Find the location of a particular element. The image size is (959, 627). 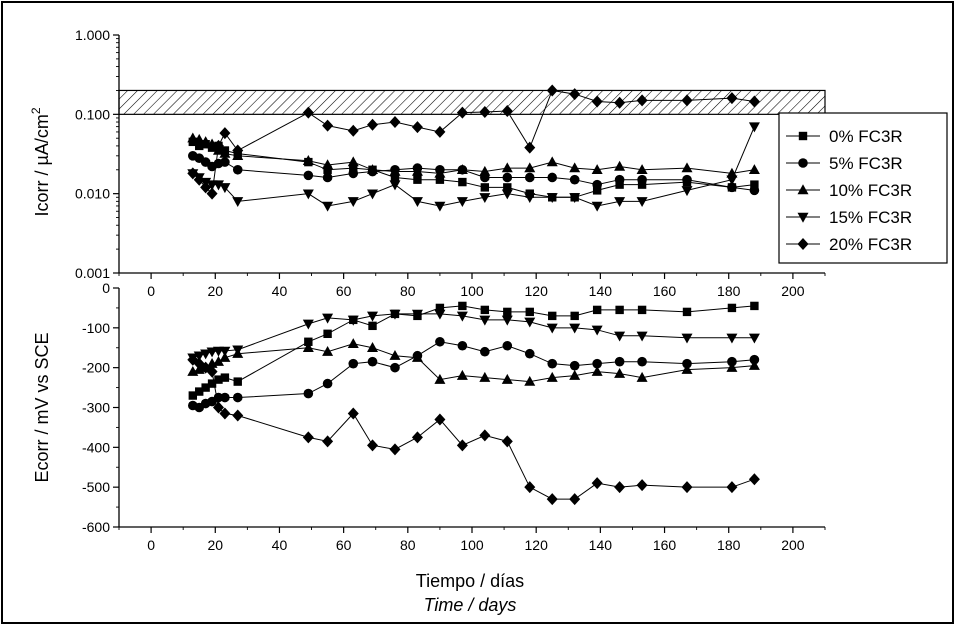

legend-item: 20% FC3R is located at coordinates (849, 244).